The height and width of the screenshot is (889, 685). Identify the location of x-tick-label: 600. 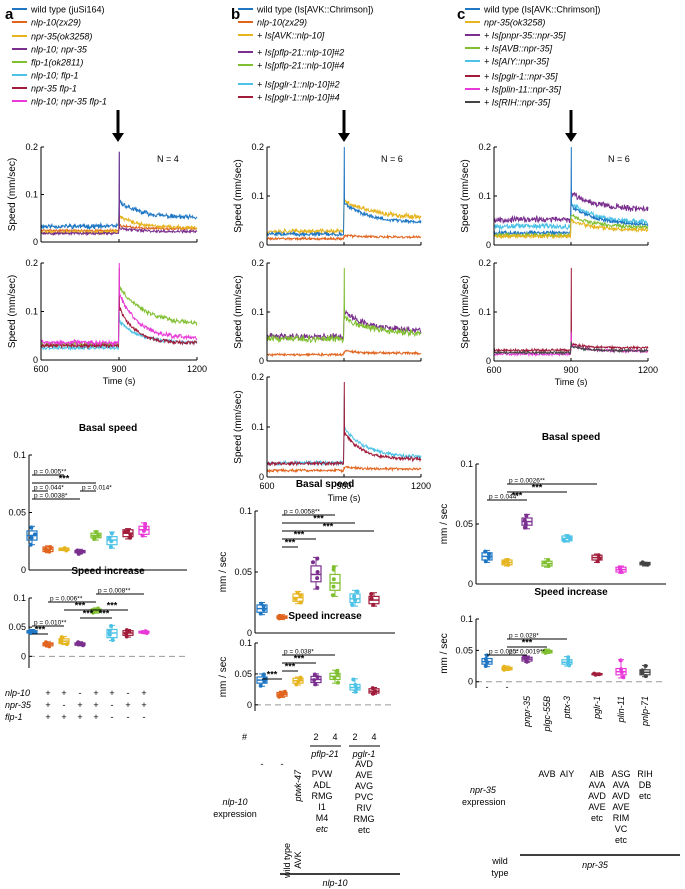
(40, 369).